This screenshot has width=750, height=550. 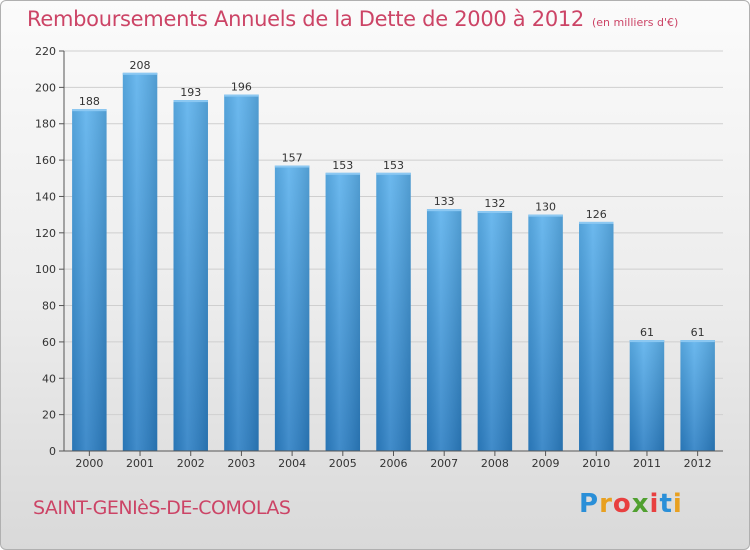 I want to click on bar-2006, so click(x=393, y=311).